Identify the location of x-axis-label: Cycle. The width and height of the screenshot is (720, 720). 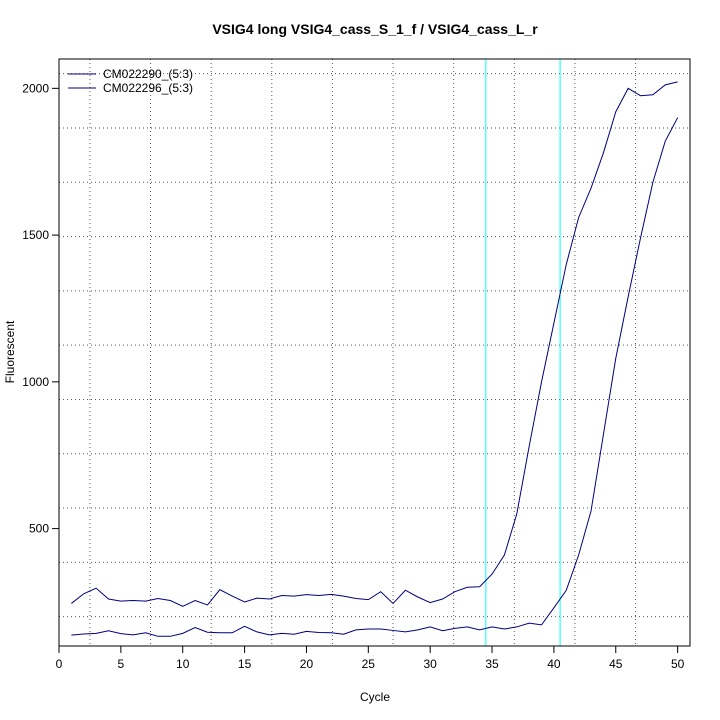
(375, 697).